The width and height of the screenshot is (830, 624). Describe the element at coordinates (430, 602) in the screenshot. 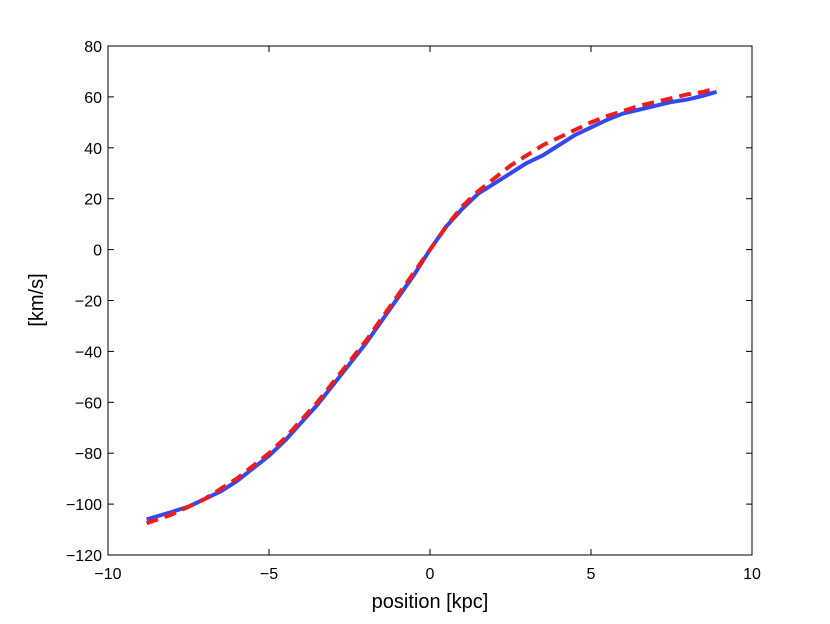

I see `x-axis-label: position [kpc]` at that location.